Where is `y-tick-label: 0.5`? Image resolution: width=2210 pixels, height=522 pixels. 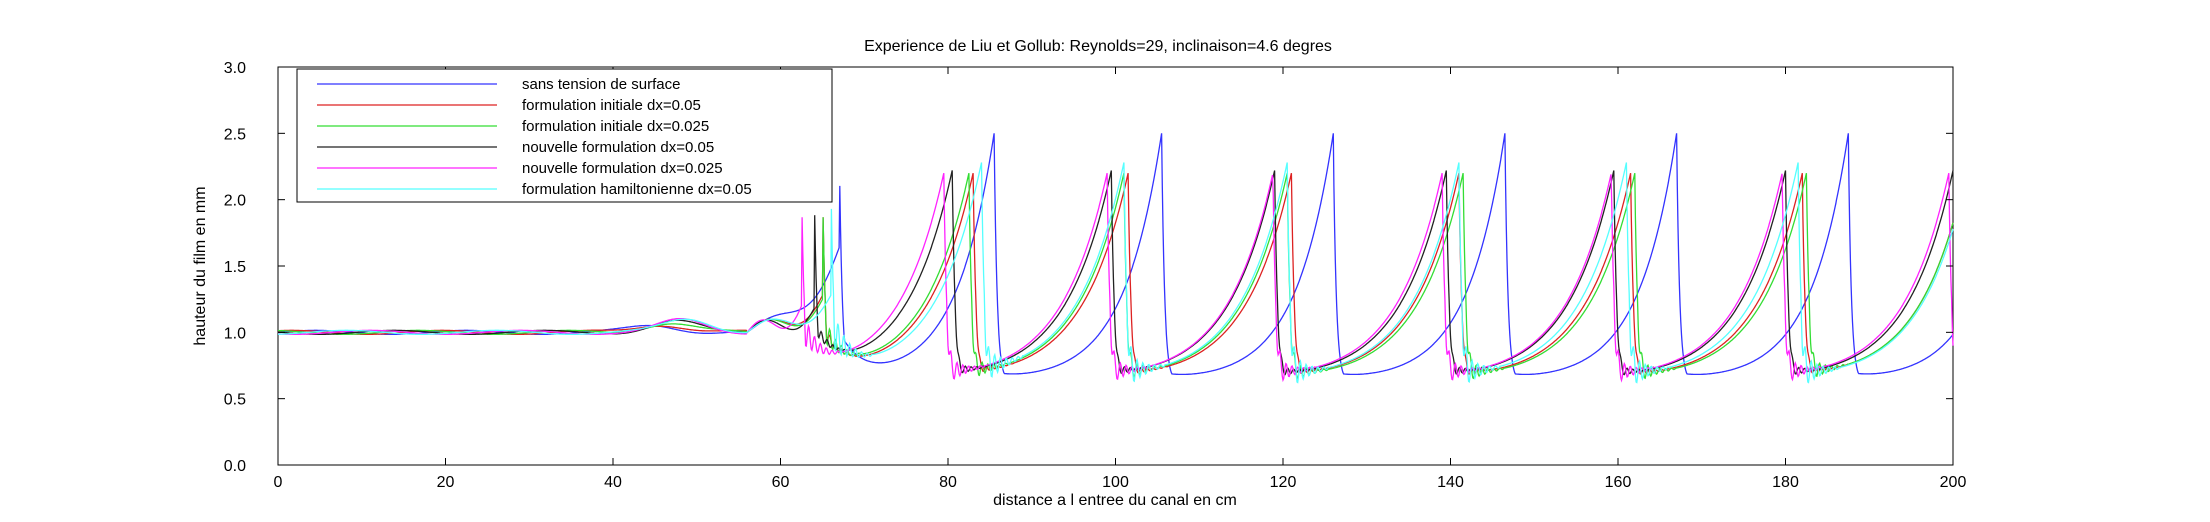
y-tick-label: 0.5 is located at coordinates (235, 400).